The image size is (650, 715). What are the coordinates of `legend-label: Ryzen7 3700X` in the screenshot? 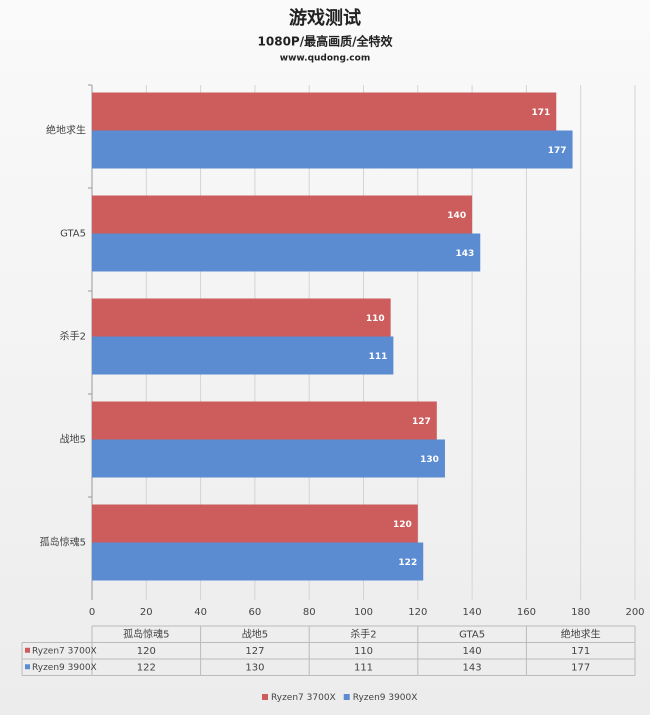 It's located at (303, 698).